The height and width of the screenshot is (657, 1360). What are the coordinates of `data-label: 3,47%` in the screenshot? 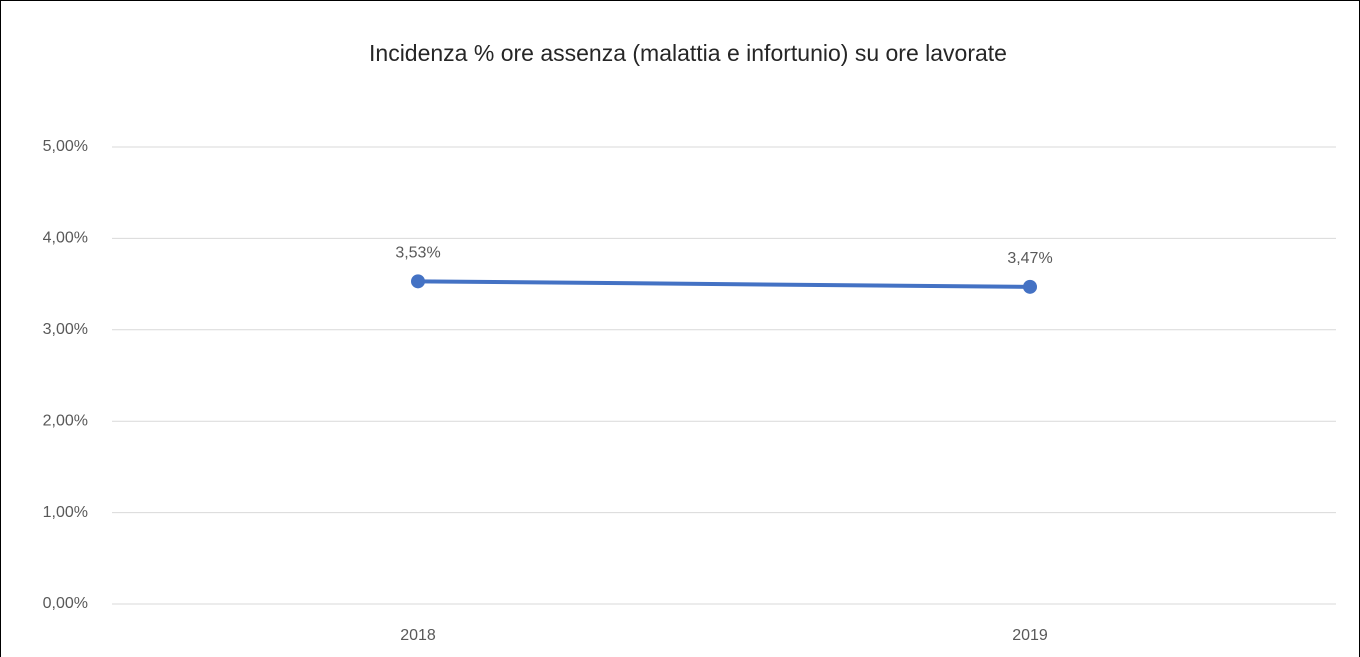 It's located at (1029, 258).